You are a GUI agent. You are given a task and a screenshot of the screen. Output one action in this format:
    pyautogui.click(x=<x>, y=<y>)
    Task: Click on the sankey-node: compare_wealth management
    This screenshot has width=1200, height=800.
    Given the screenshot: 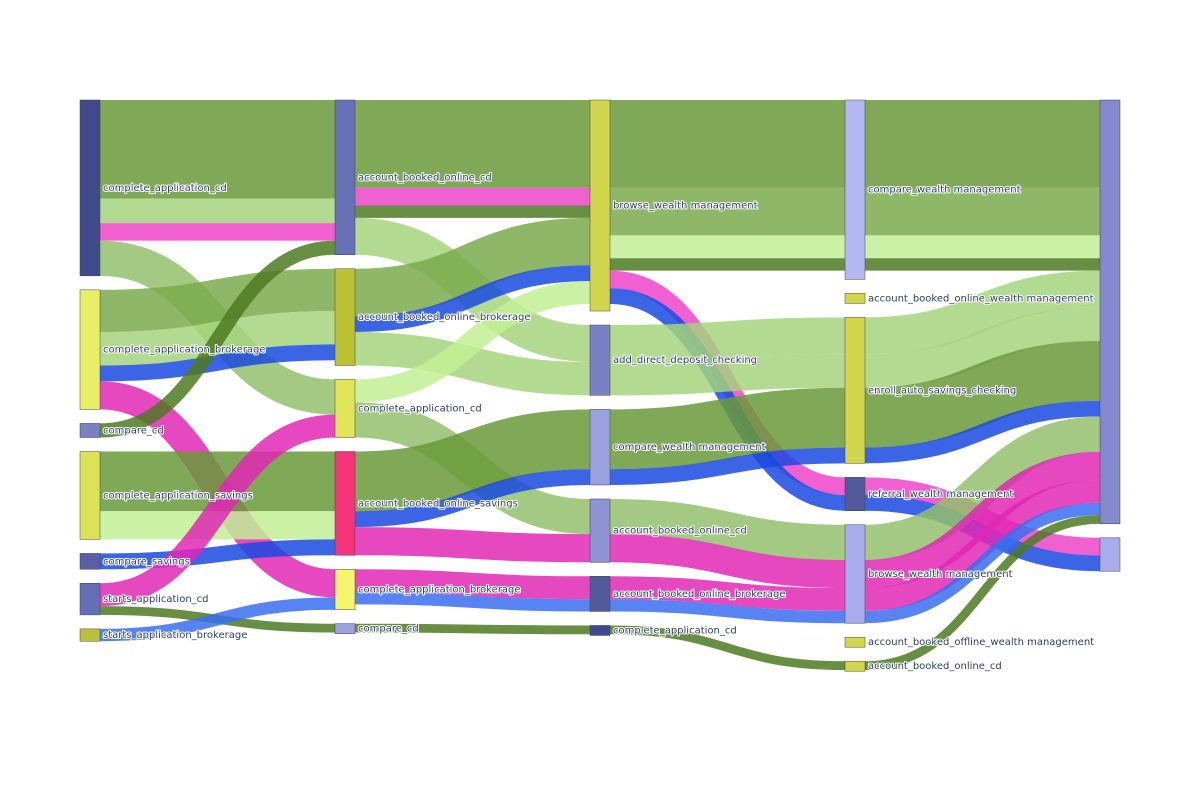 What is the action you would take?
    pyautogui.click(x=933, y=189)
    